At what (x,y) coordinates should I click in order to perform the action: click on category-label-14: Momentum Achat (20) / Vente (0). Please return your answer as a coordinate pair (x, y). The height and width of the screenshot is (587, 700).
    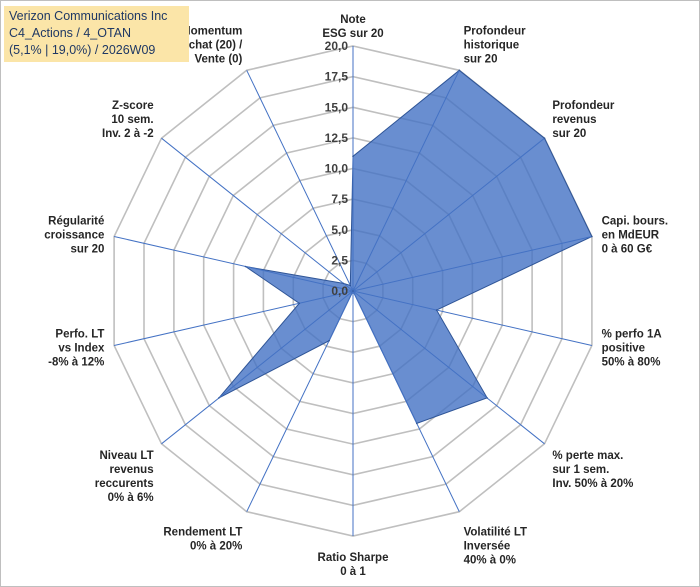
    Looking at the image, I should click on (211, 45).